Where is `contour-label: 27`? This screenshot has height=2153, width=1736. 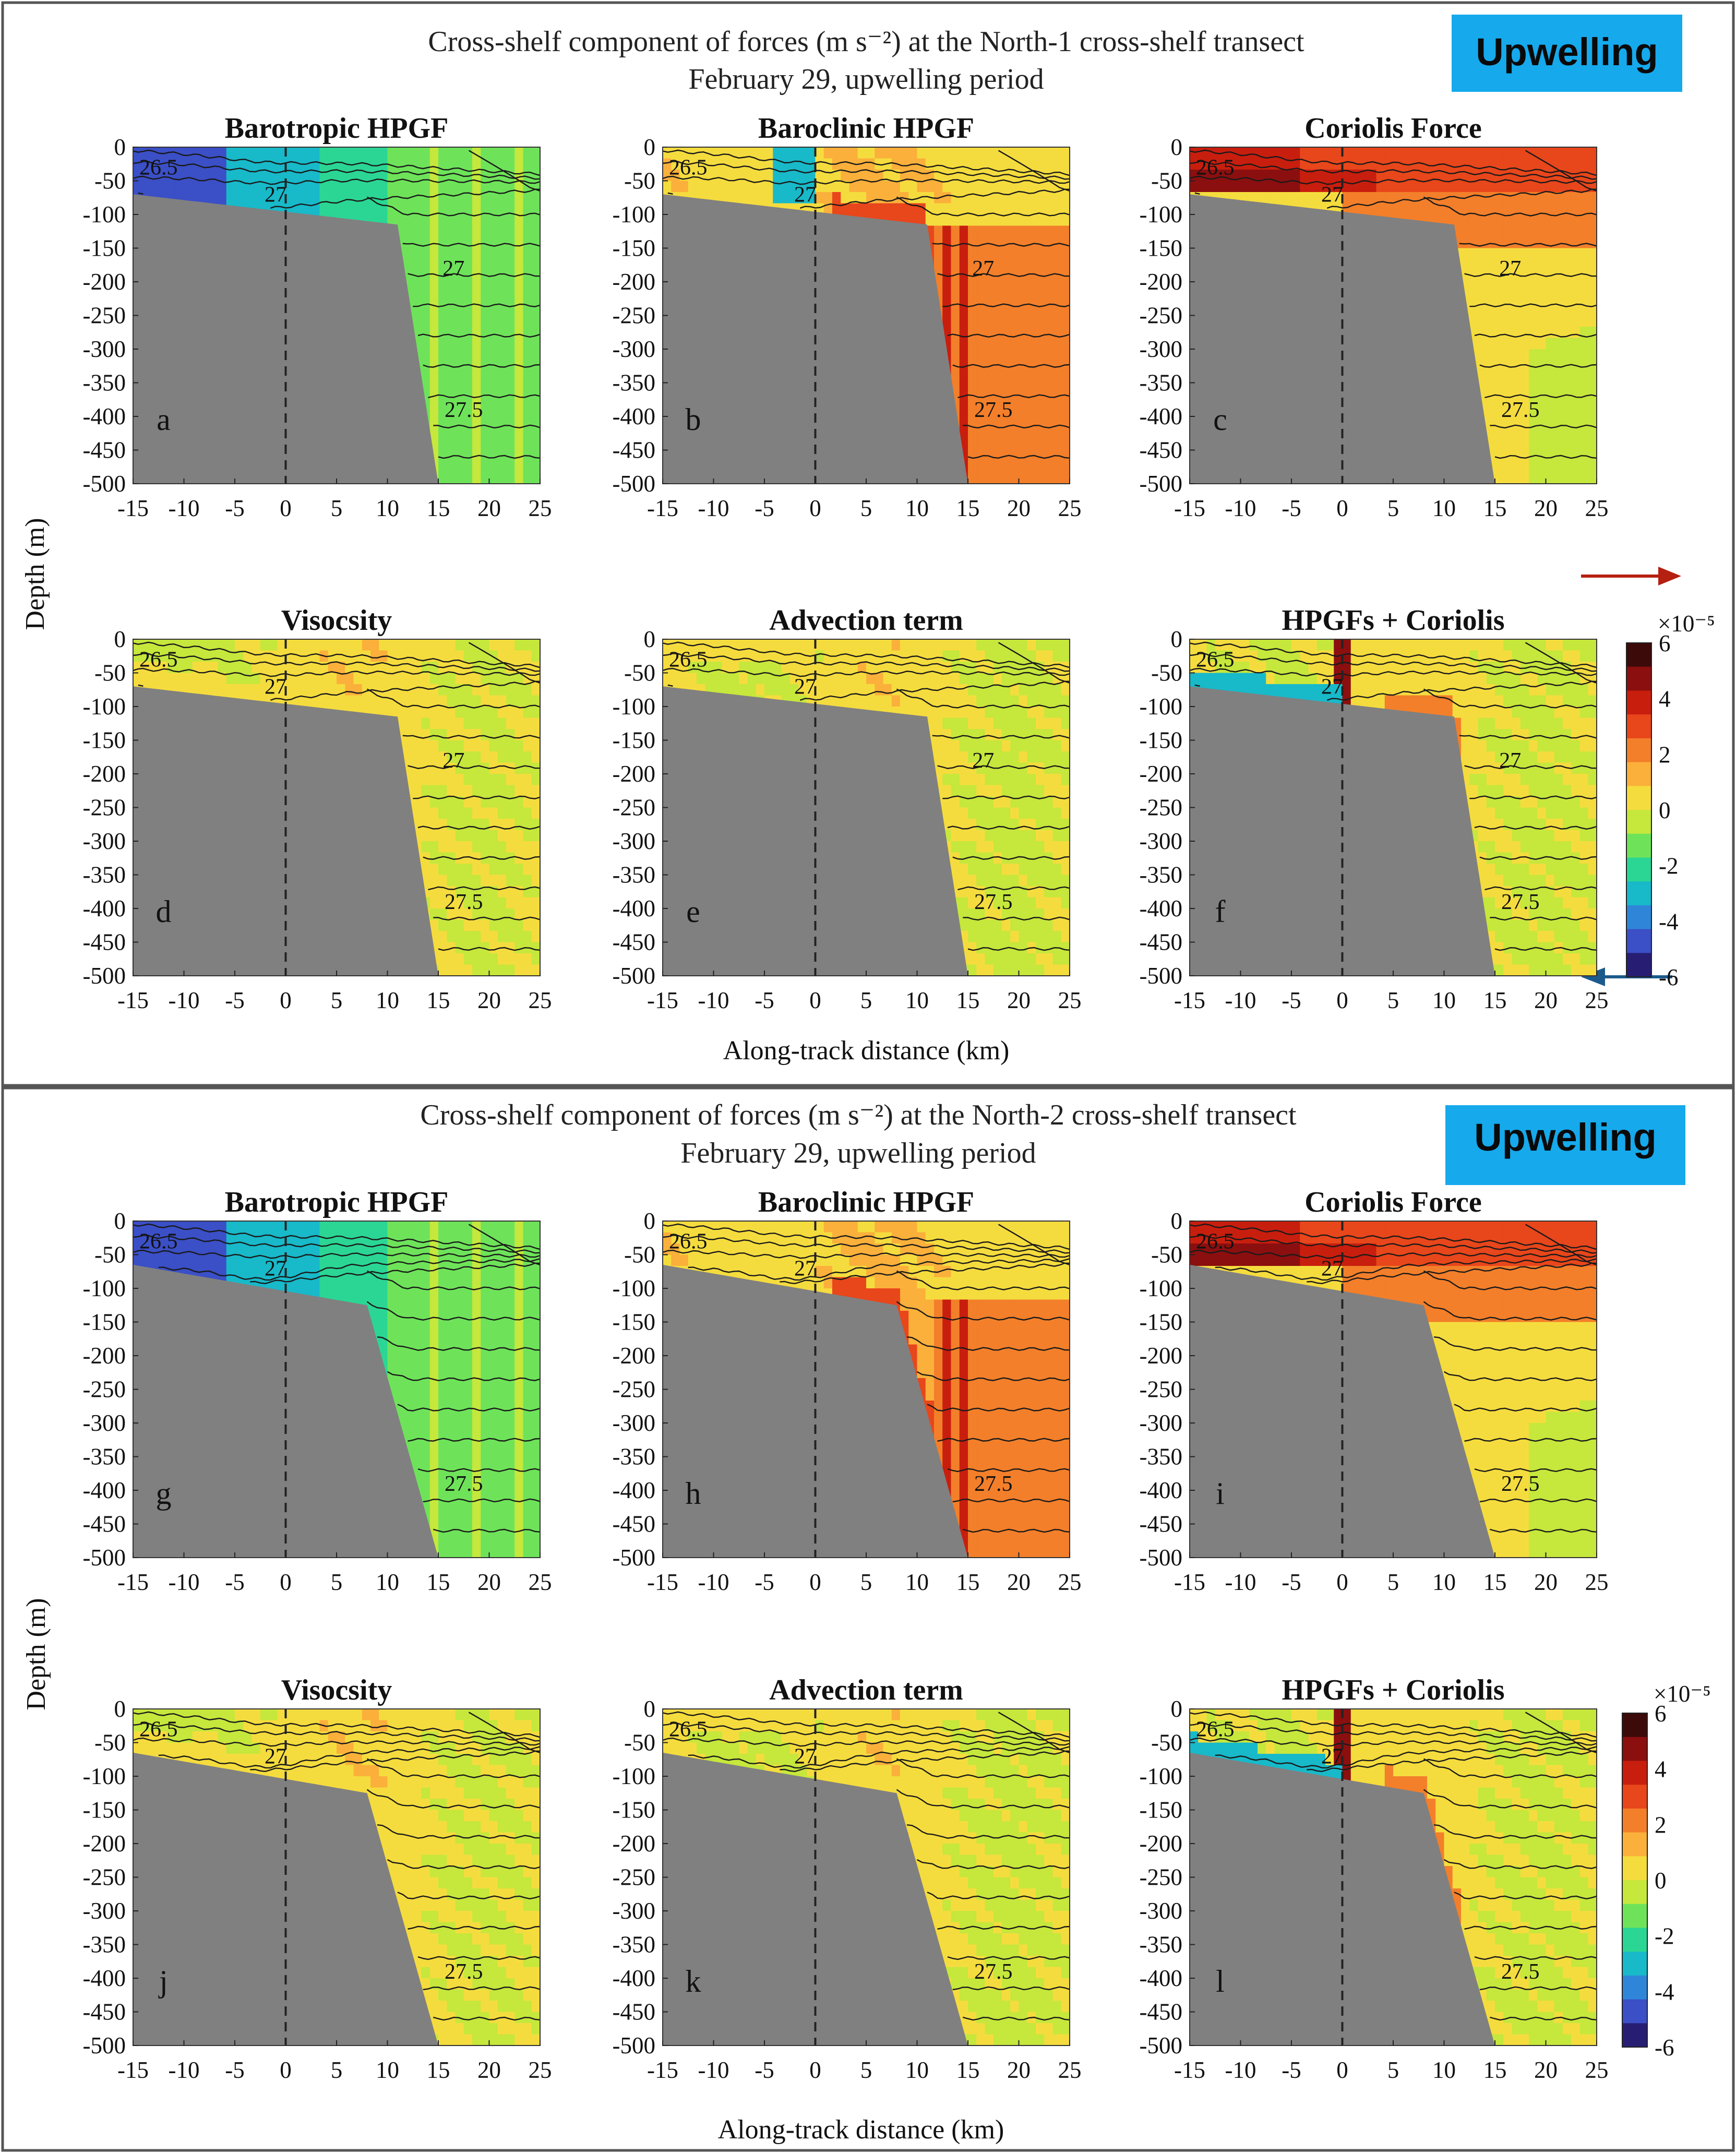 contour-label: 27 is located at coordinates (453, 269).